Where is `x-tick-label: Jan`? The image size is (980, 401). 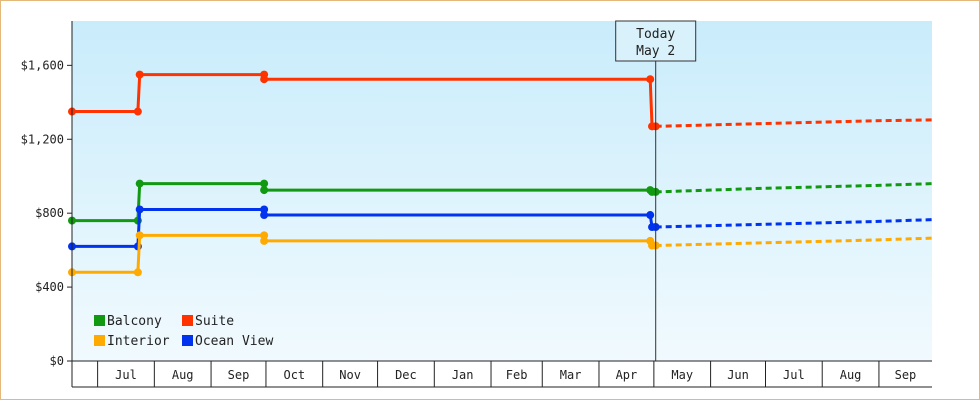 x-tick-label: Jan is located at coordinates (463, 375).